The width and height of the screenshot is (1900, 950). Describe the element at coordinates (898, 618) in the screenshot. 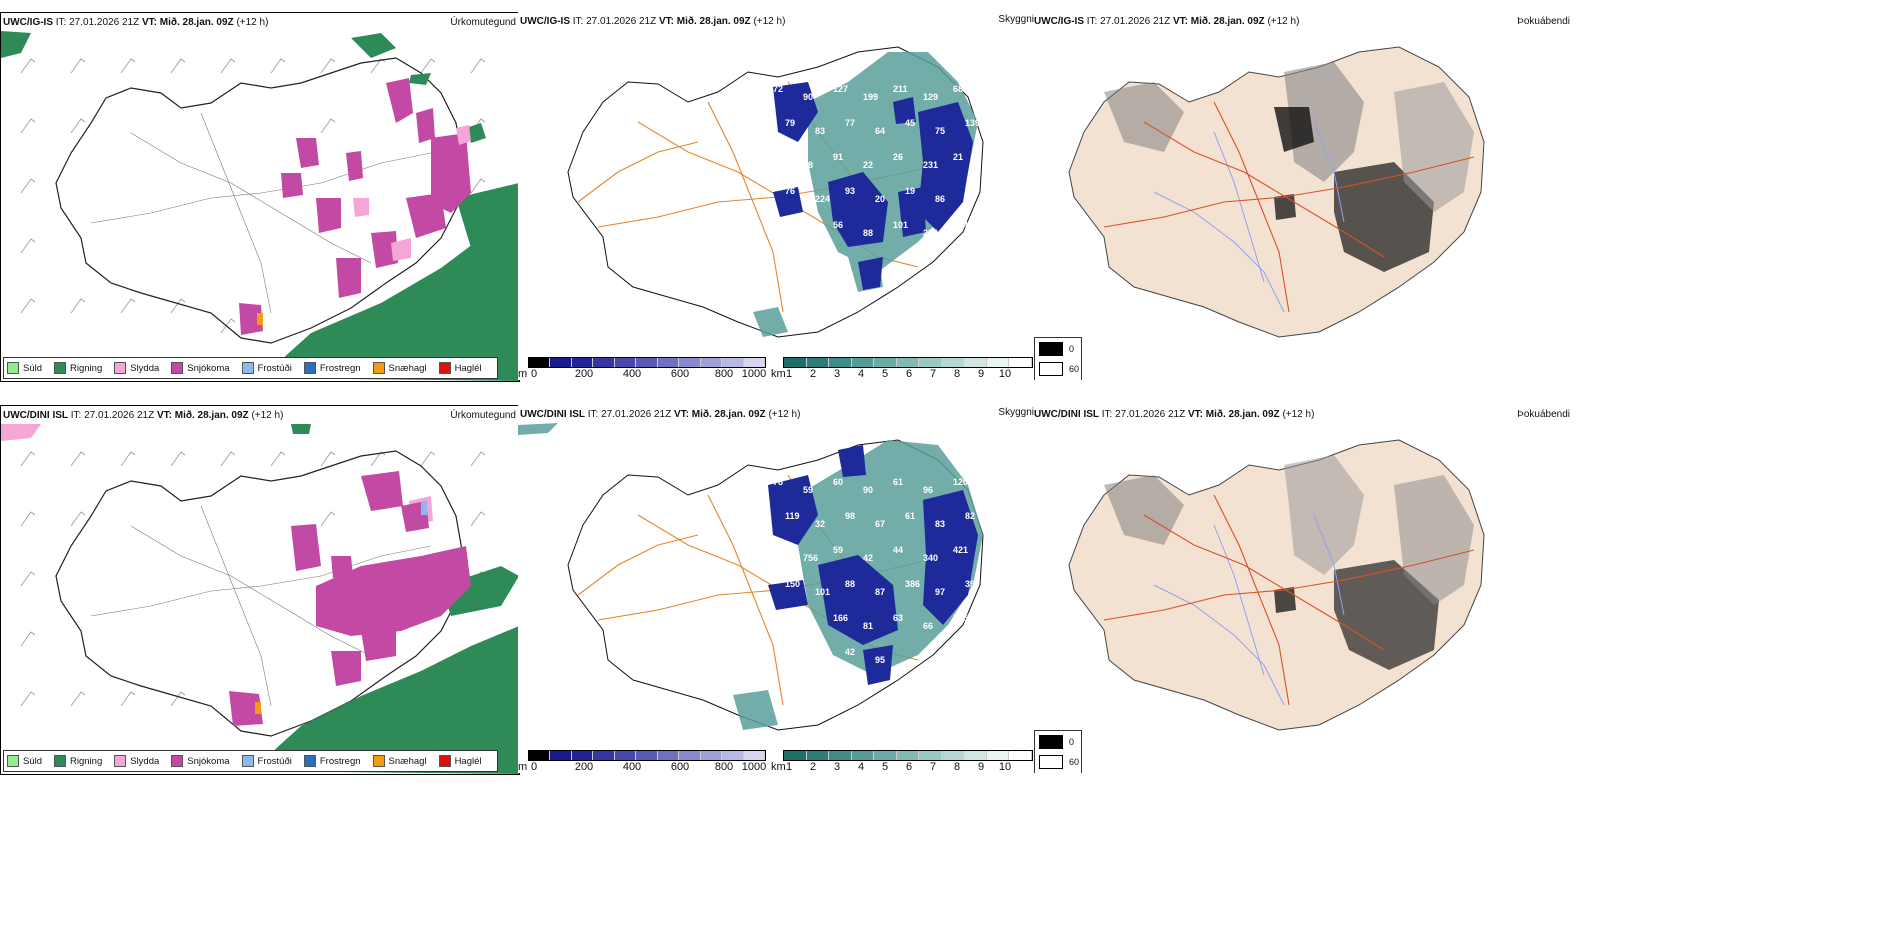

I see `visibility-value-label: 63` at that location.